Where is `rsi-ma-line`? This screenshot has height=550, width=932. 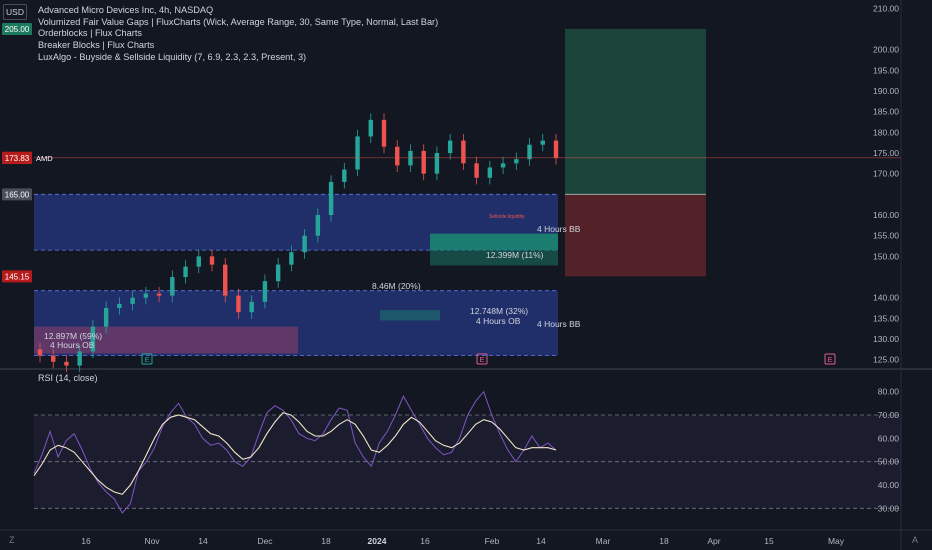 rsi-ma-line is located at coordinates (295, 453).